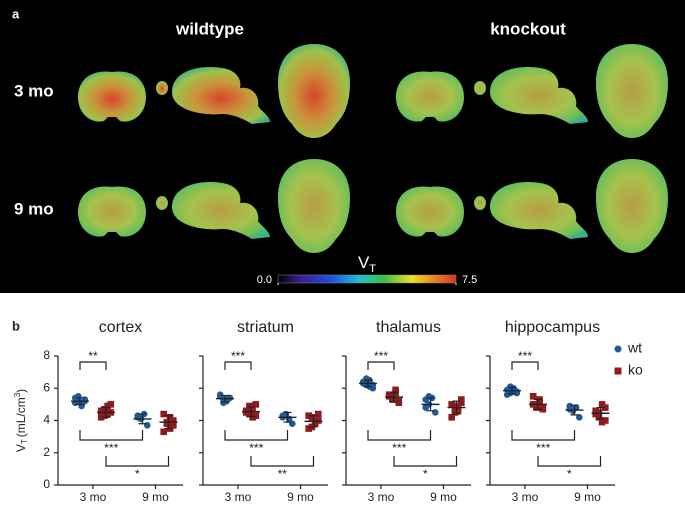 The height and width of the screenshot is (506, 685). I want to click on column-title: knockout, so click(528, 28).